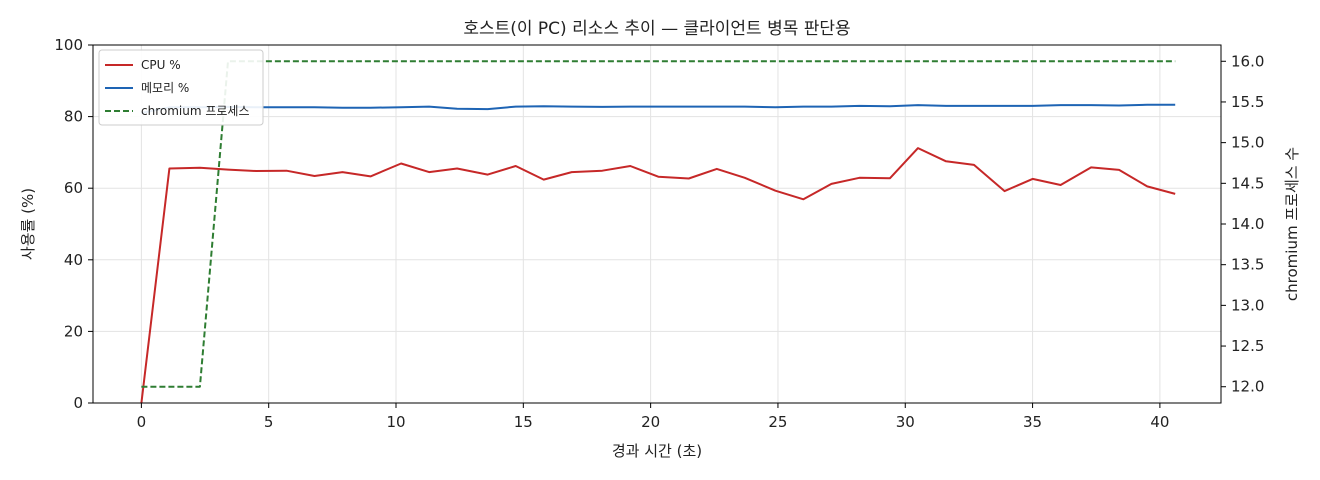 The image size is (1320, 480). Describe the element at coordinates (777, 422) in the screenshot. I see `x-tick-label: 25` at that location.